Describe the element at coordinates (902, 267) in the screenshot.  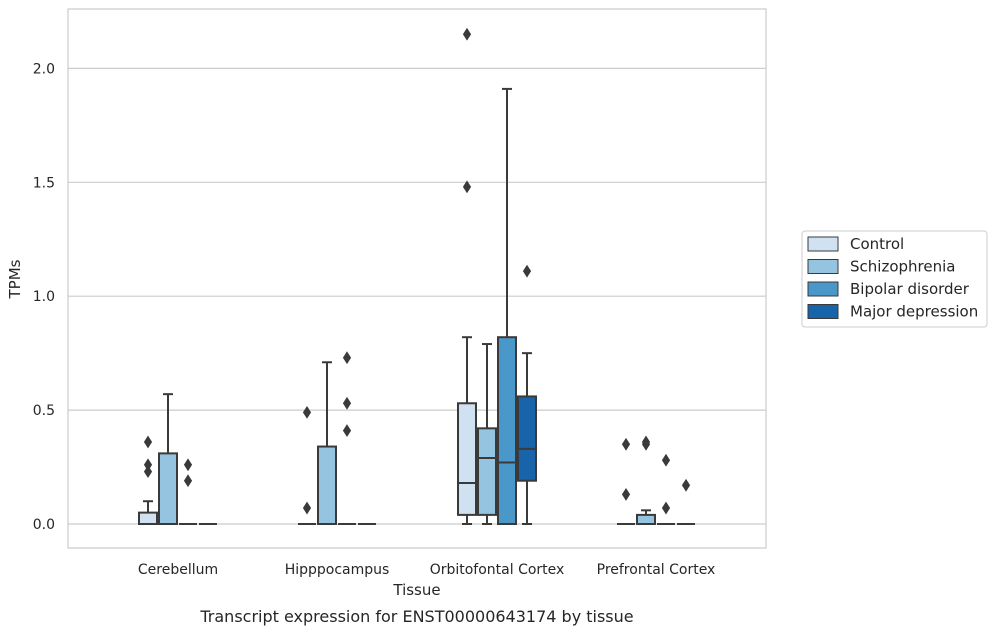
I see `legend-label: Schizophrenia` at that location.